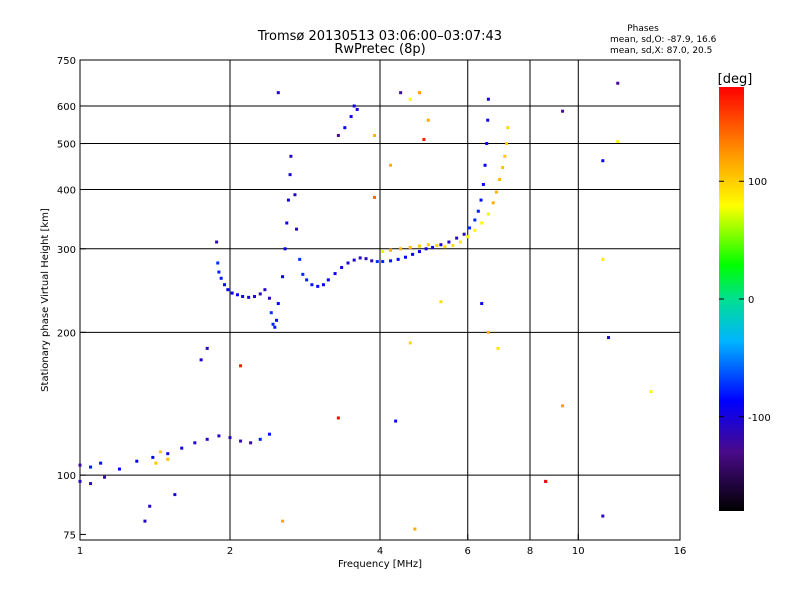 Image resolution: width=800 pixels, height=600 pixels. Describe the element at coordinates (735, 79) in the screenshot. I see `colorbar-label: [deg]` at that location.